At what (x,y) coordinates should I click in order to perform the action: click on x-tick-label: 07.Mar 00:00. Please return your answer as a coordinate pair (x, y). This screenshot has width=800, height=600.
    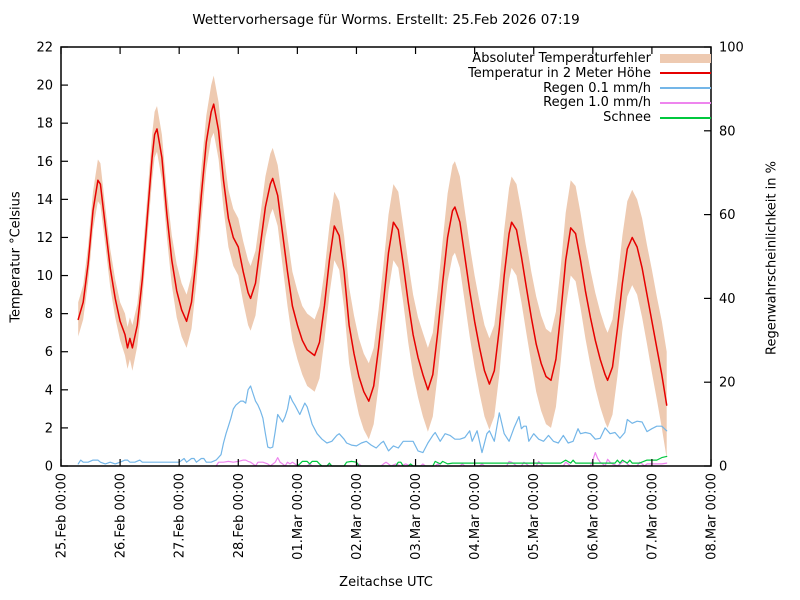
    Looking at the image, I should click on (652, 516).